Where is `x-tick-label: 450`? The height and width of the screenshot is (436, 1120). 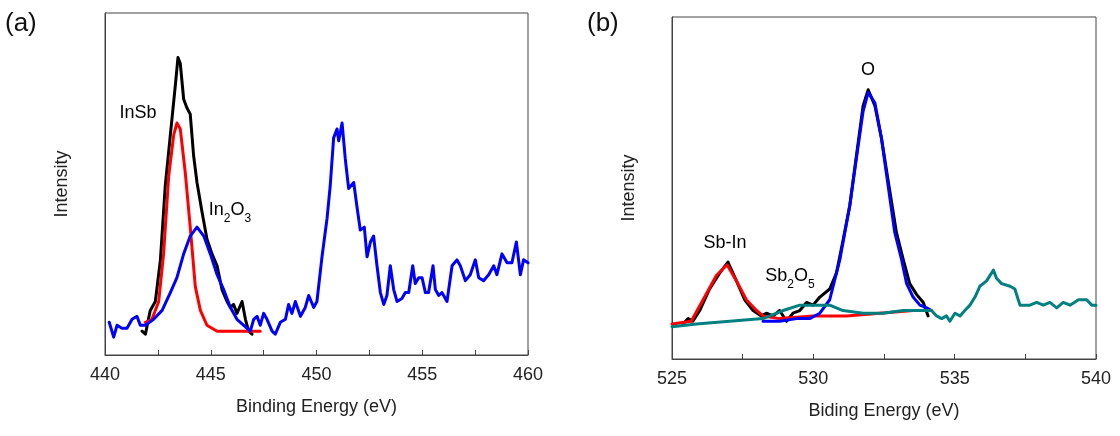
x-tick-label: 450 is located at coordinates (316, 374).